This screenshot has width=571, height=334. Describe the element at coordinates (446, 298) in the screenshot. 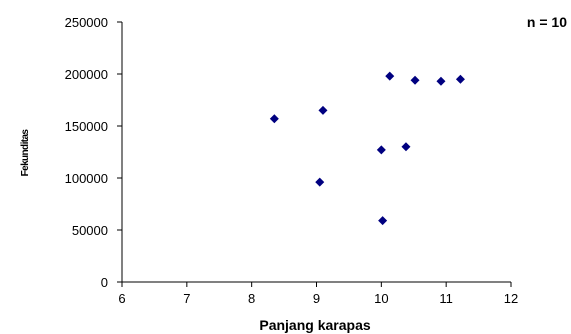

I see `x-tick-label: 11` at that location.